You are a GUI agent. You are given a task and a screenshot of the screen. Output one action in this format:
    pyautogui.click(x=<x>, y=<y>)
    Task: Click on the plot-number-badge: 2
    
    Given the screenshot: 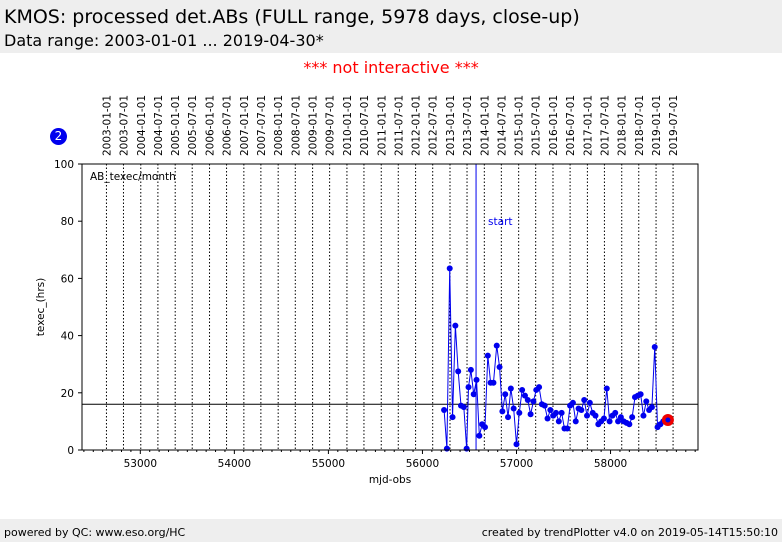 What is the action you would take?
    pyautogui.click(x=58, y=136)
    